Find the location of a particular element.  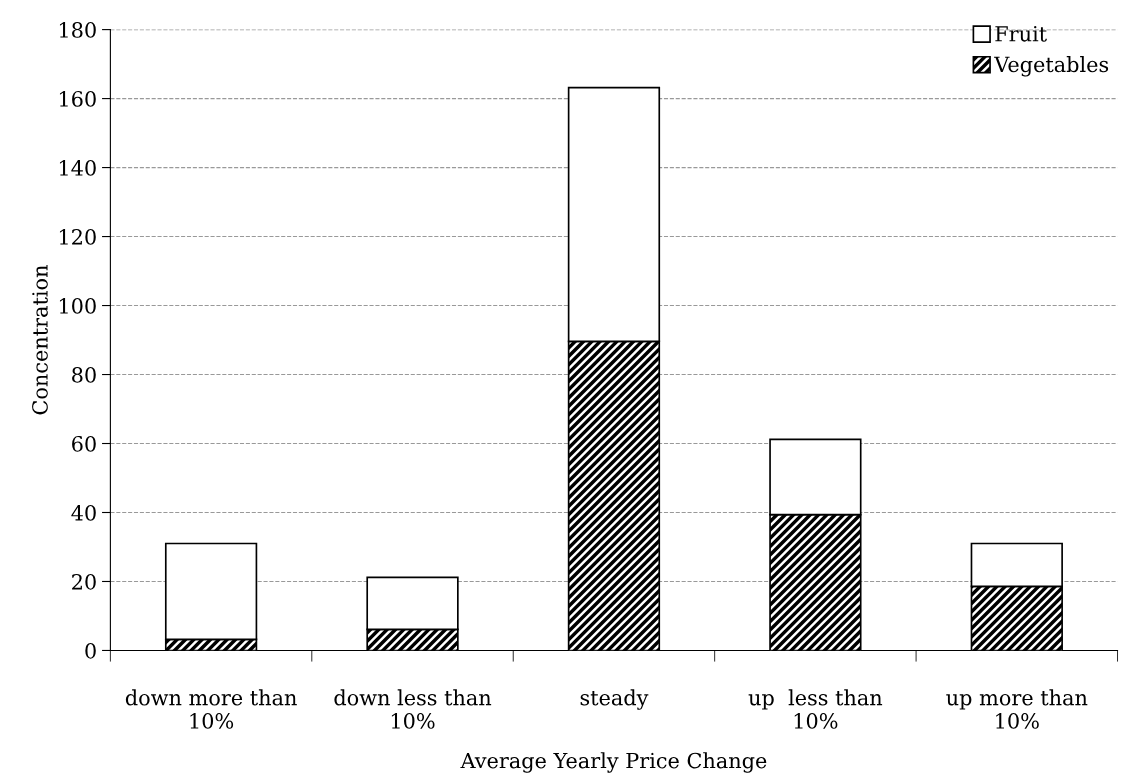

y-tick-label: 20 is located at coordinates (84, 581).